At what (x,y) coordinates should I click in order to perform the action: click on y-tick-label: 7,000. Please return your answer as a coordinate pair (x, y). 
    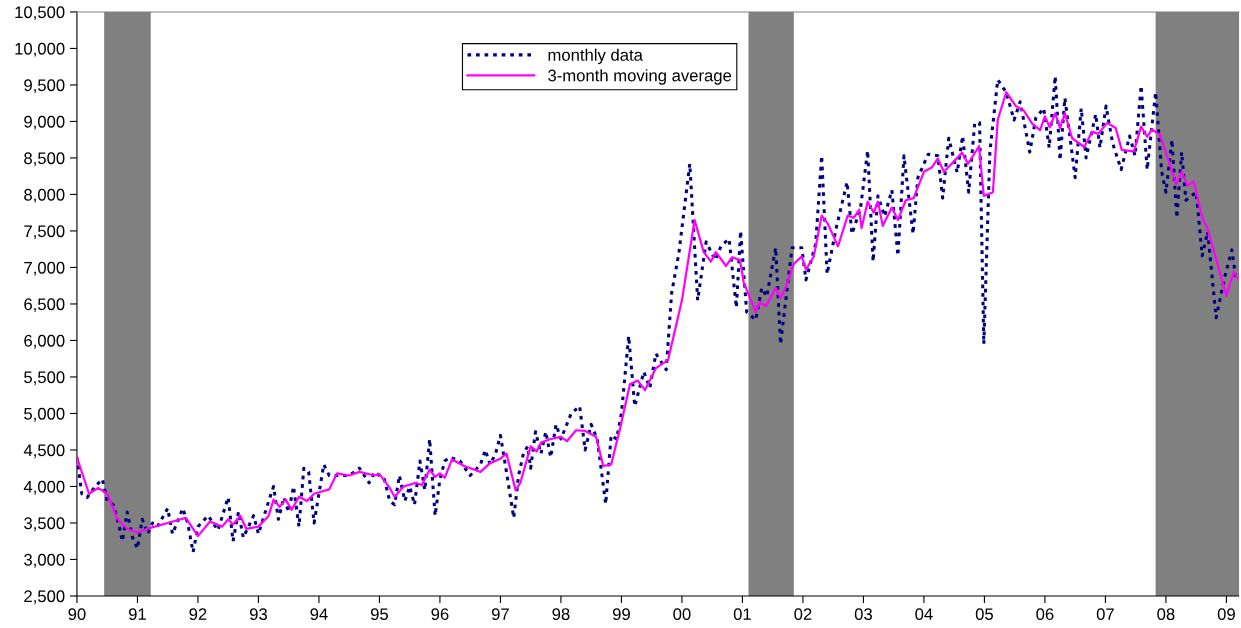
    Looking at the image, I should click on (44, 268).